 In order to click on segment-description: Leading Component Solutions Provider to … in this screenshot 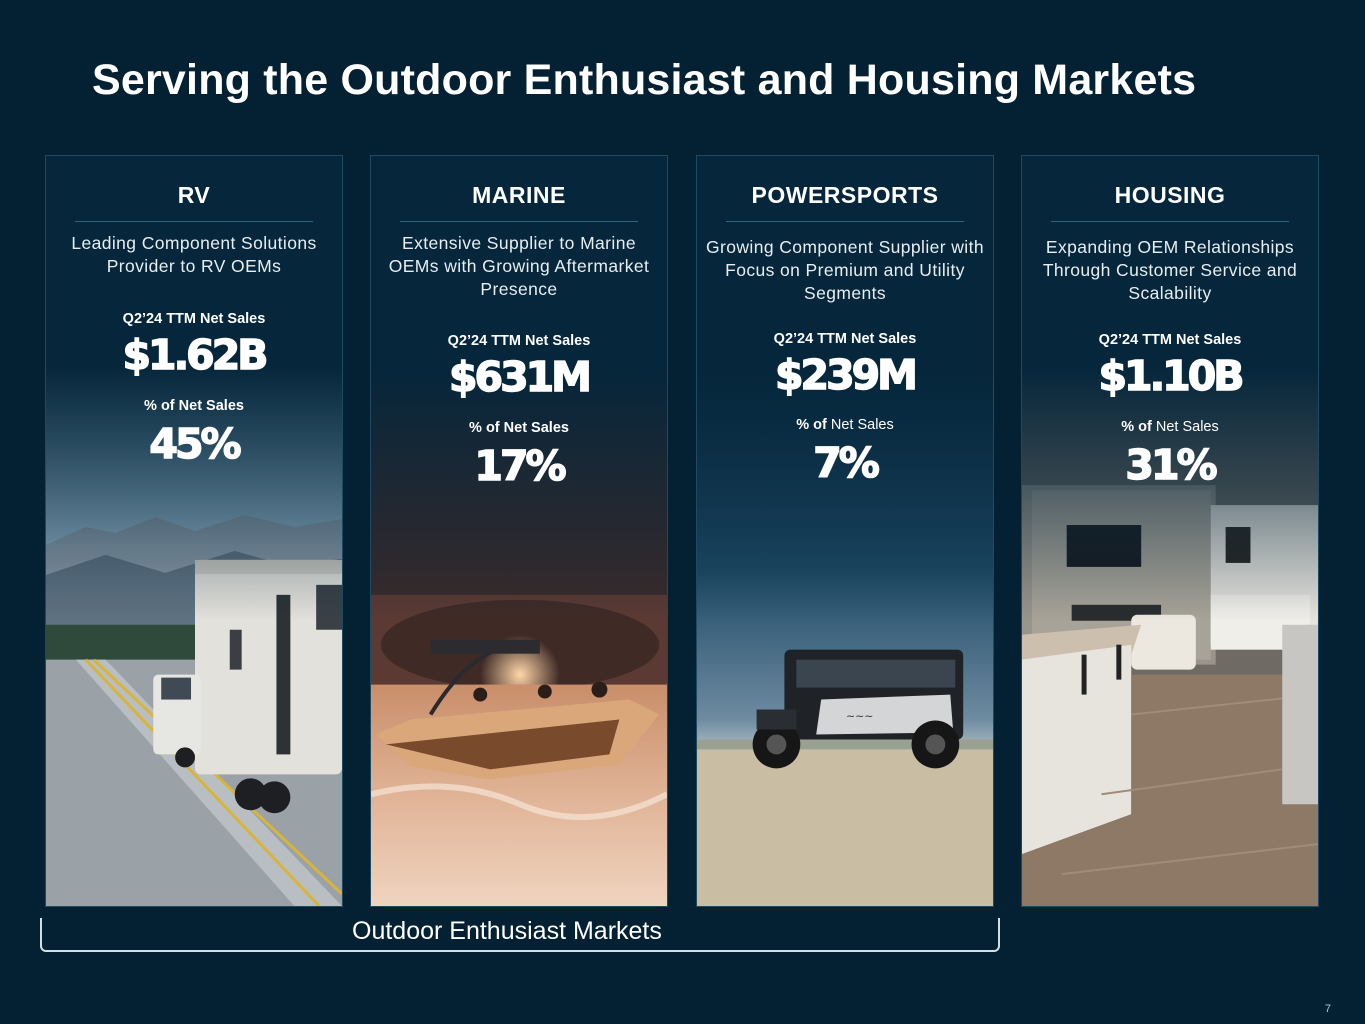, I will do `click(194, 254)`.